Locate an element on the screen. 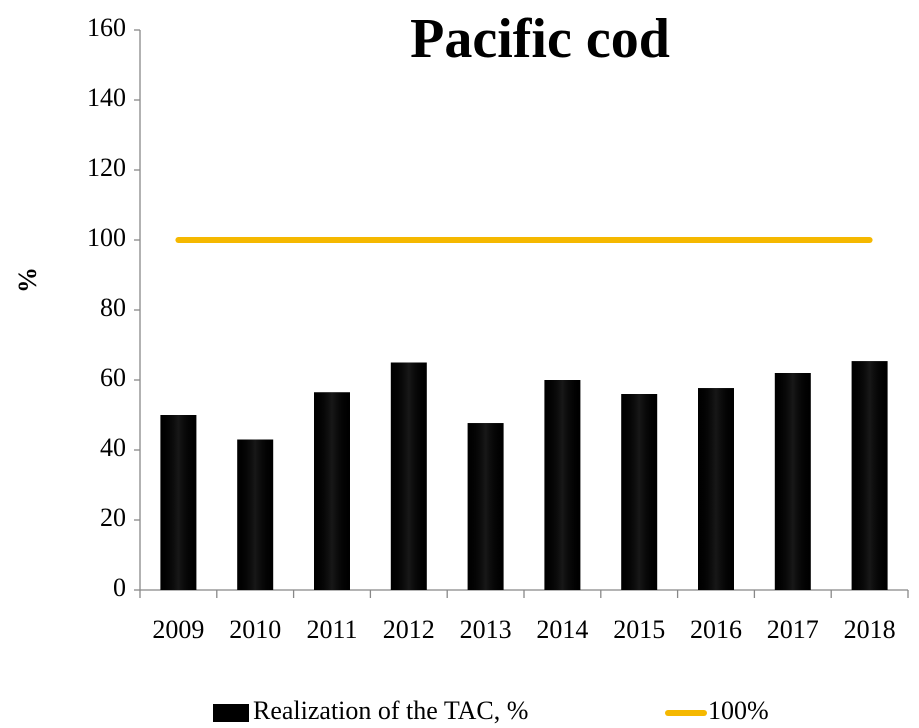 The height and width of the screenshot is (728, 919). y-tick-label: 0 is located at coordinates (119, 587).